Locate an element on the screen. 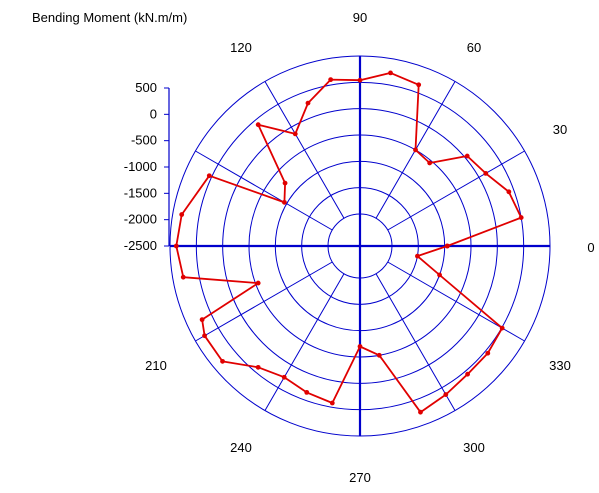 Image resolution: width=599 pixels, height=493 pixels. angle-label: 300 is located at coordinates (474, 447).